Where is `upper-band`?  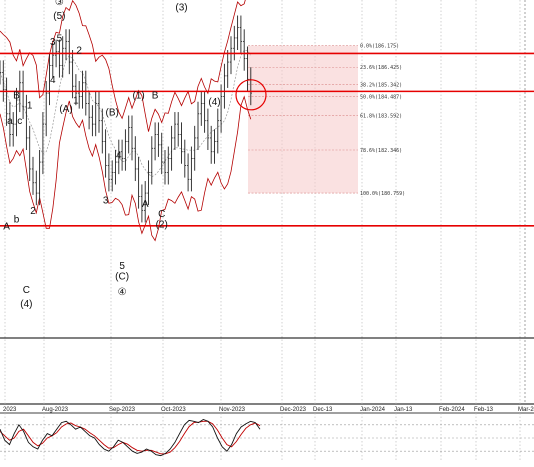
upper-band is located at coordinates (123, 66).